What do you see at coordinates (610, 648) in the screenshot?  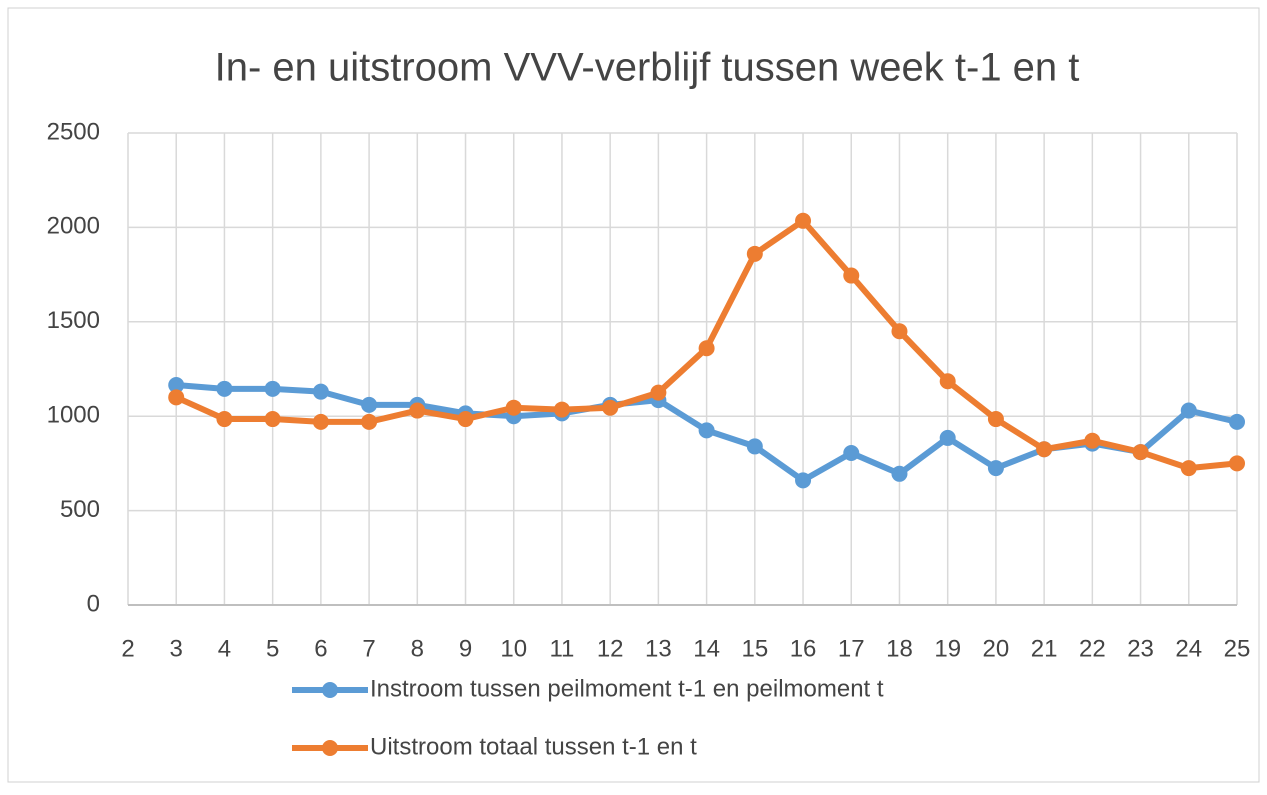 I see `x-tick-label: 12` at bounding box center [610, 648].